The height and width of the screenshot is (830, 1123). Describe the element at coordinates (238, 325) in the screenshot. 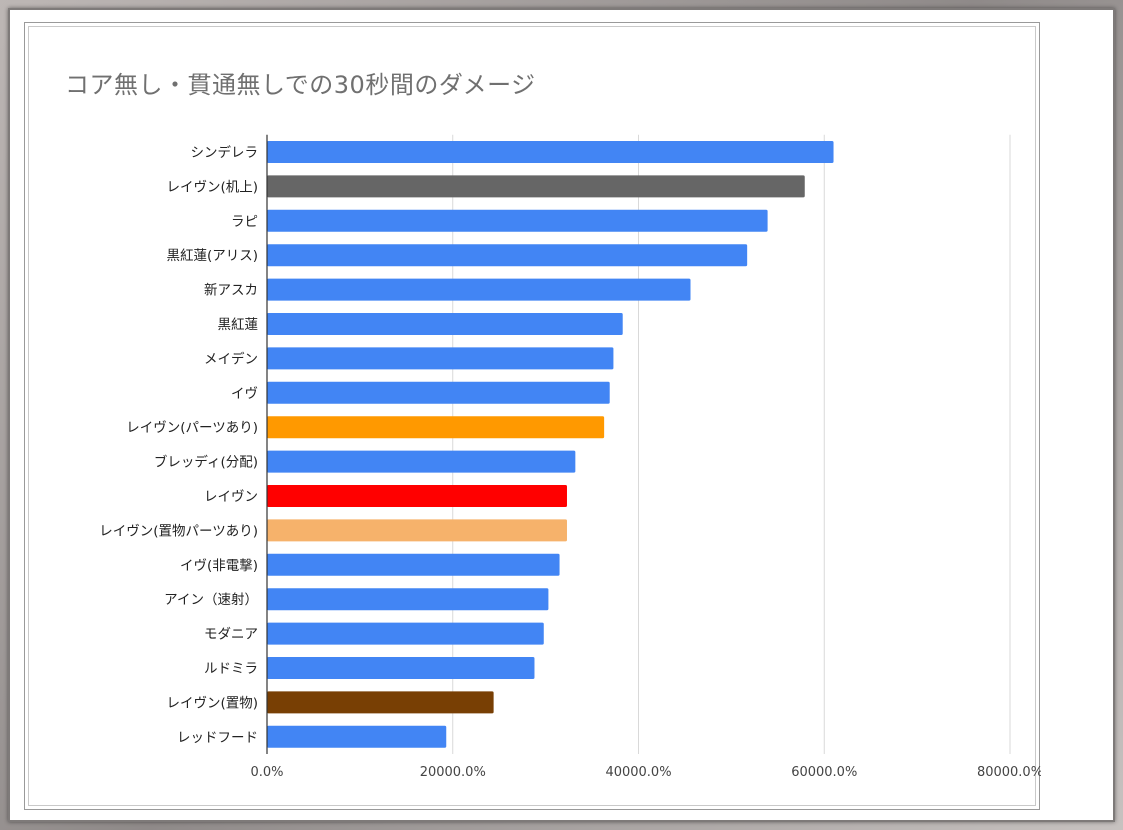

I see `category-label: 黒紅蓮` at that location.